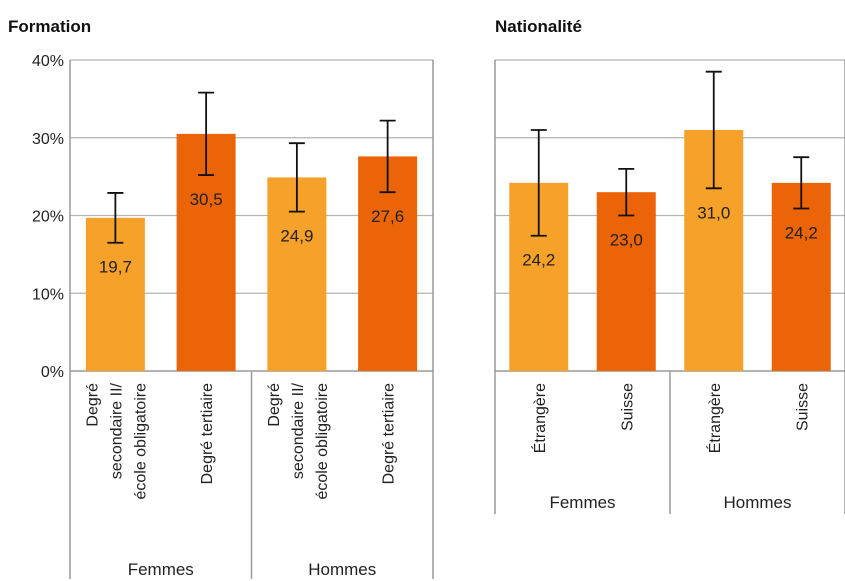 This screenshot has height=581, width=845. Describe the element at coordinates (713, 212) in the screenshot. I see `data-label: 31,0` at that location.